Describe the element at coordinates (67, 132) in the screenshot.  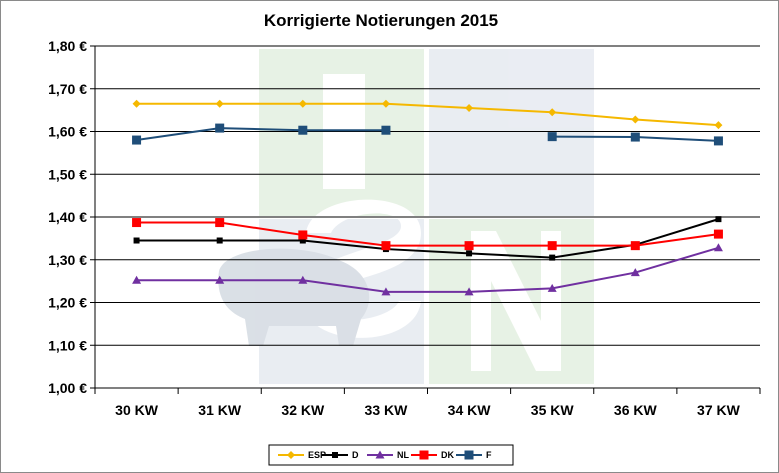
I see `y-tick-label: 1,60 €` at that location.